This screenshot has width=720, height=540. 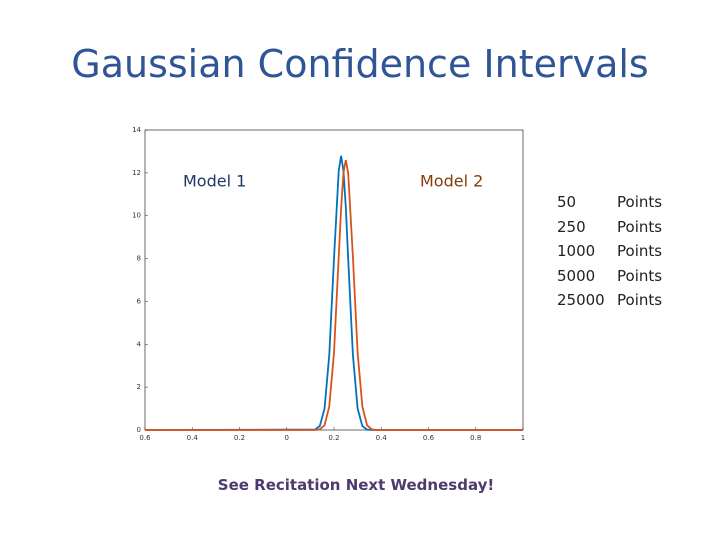 I want to click on legend-label: Model 1, so click(x=214, y=181).